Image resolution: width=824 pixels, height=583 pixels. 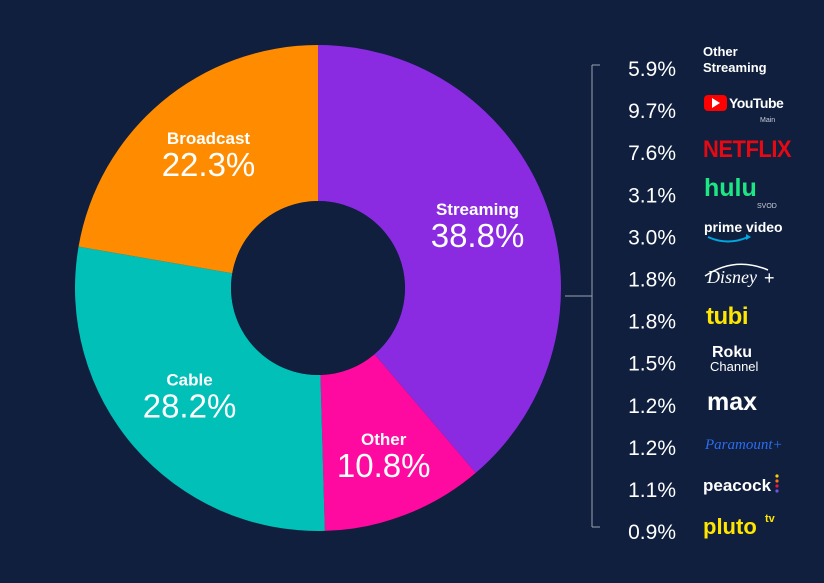 I want to click on breakdown-percent-paramount-plus-logo: 1.2%, so click(x=652, y=448).